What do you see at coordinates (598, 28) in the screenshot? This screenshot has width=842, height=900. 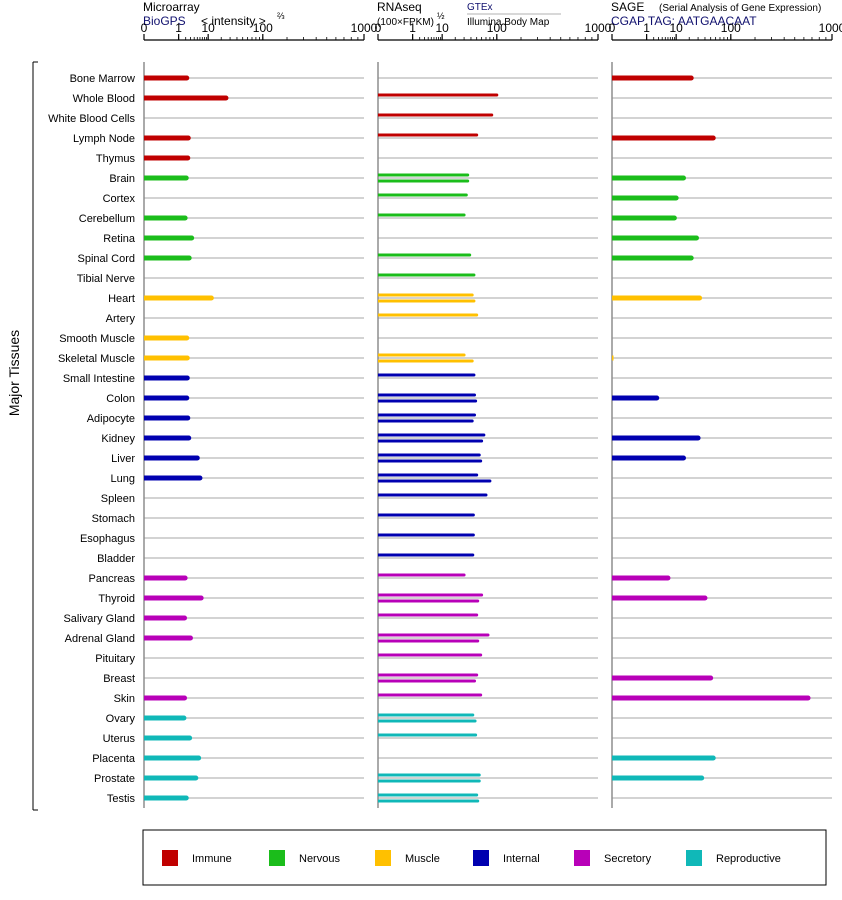 I see `x-tick-label: 1000` at bounding box center [598, 28].